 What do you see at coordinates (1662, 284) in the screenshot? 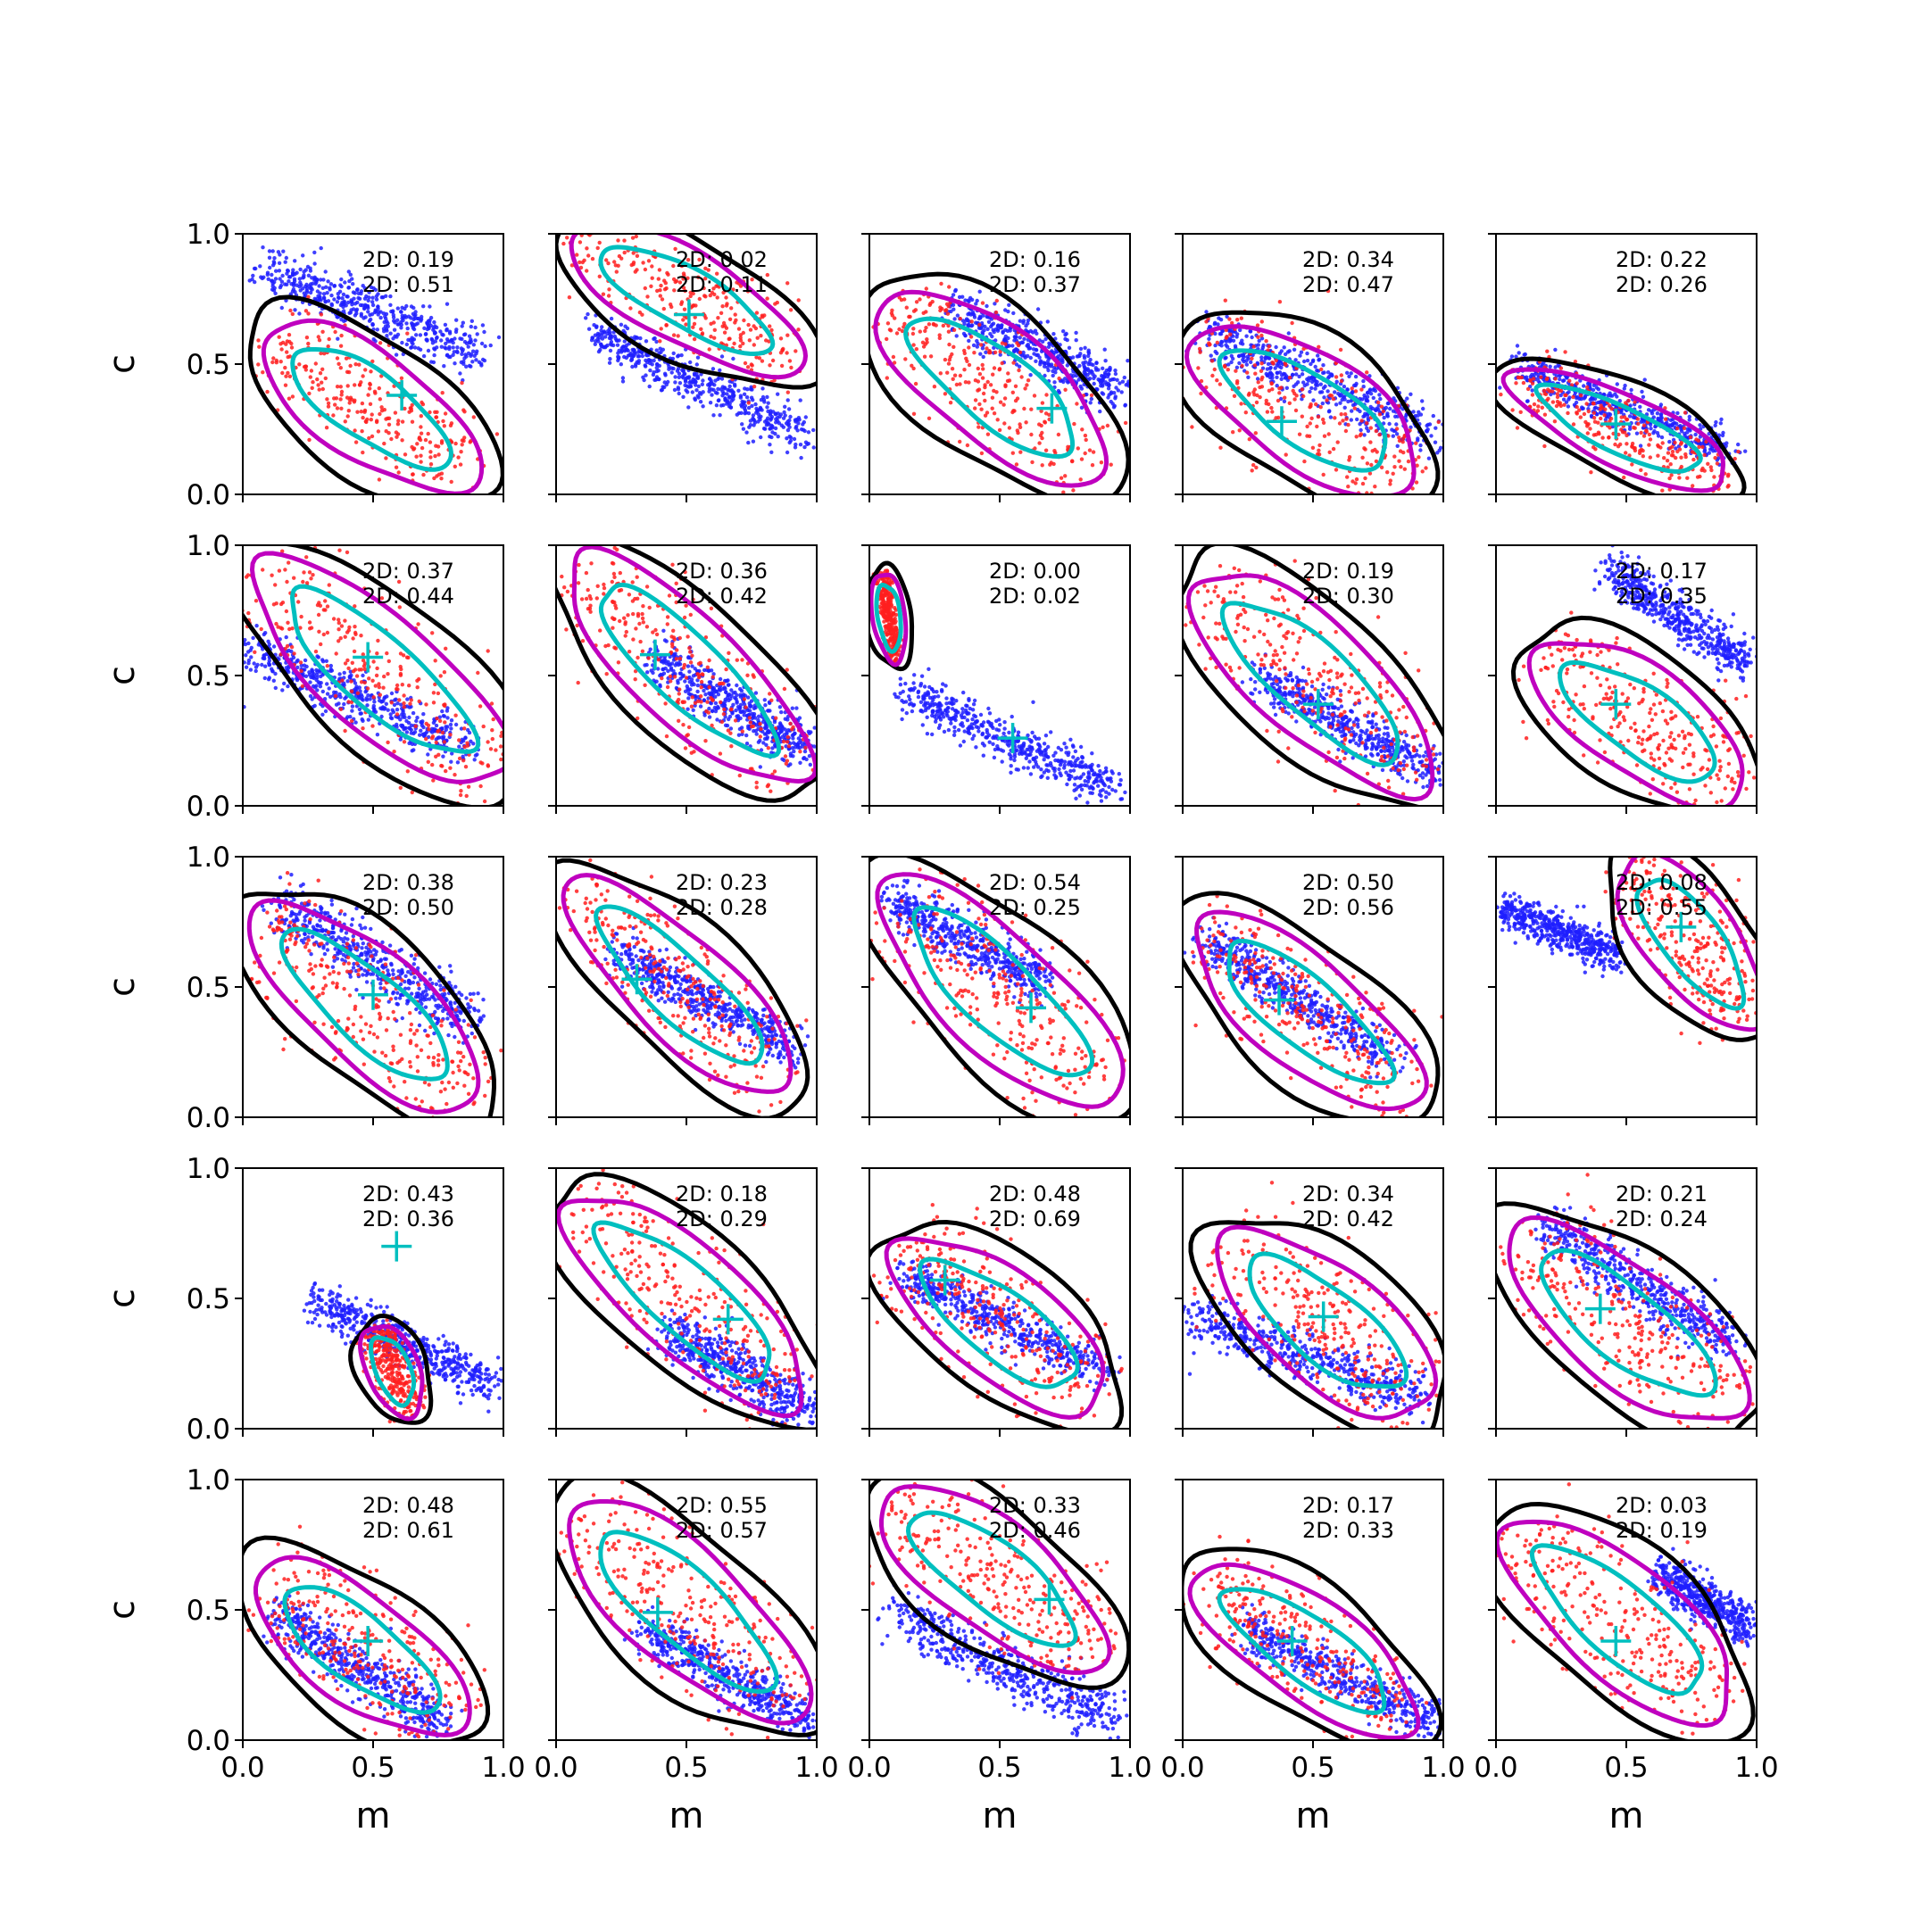
I see `panel-annotation-2: 2D: 0.26` at bounding box center [1662, 284].